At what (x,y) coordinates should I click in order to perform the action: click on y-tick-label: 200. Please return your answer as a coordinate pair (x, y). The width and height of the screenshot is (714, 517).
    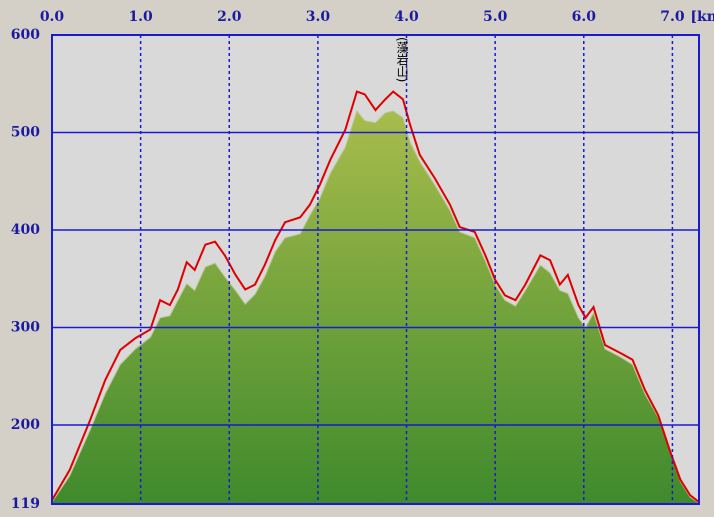
    Looking at the image, I should click on (25, 425).